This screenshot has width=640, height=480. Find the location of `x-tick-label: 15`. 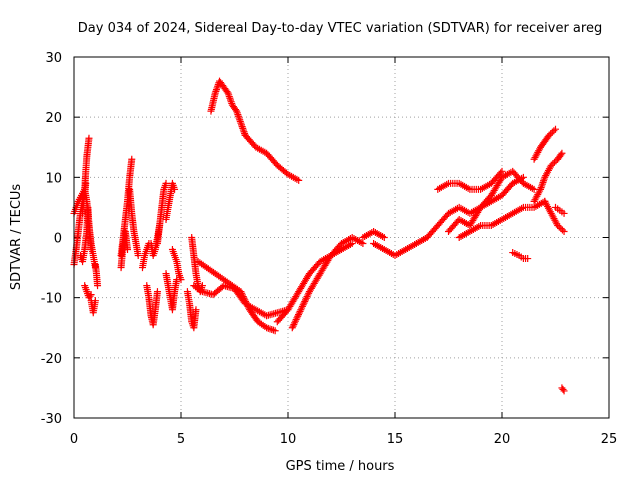

x-tick-label: 15 is located at coordinates (395, 439).